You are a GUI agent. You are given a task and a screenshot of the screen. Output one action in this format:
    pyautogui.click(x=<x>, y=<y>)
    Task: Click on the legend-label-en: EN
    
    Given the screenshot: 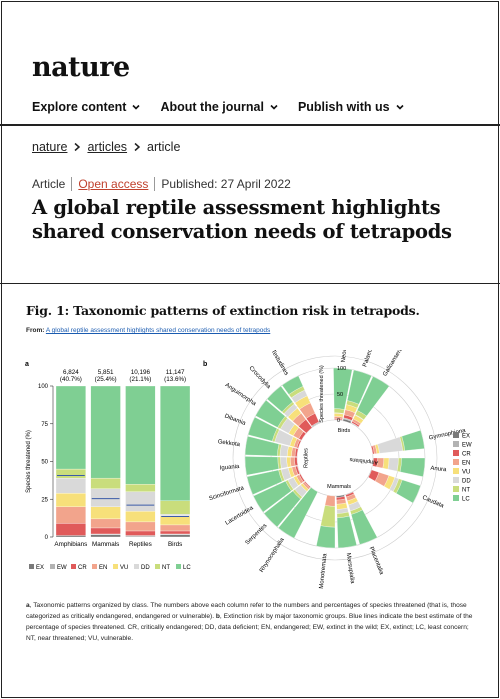 What is the action you would take?
    pyautogui.click(x=103, y=568)
    